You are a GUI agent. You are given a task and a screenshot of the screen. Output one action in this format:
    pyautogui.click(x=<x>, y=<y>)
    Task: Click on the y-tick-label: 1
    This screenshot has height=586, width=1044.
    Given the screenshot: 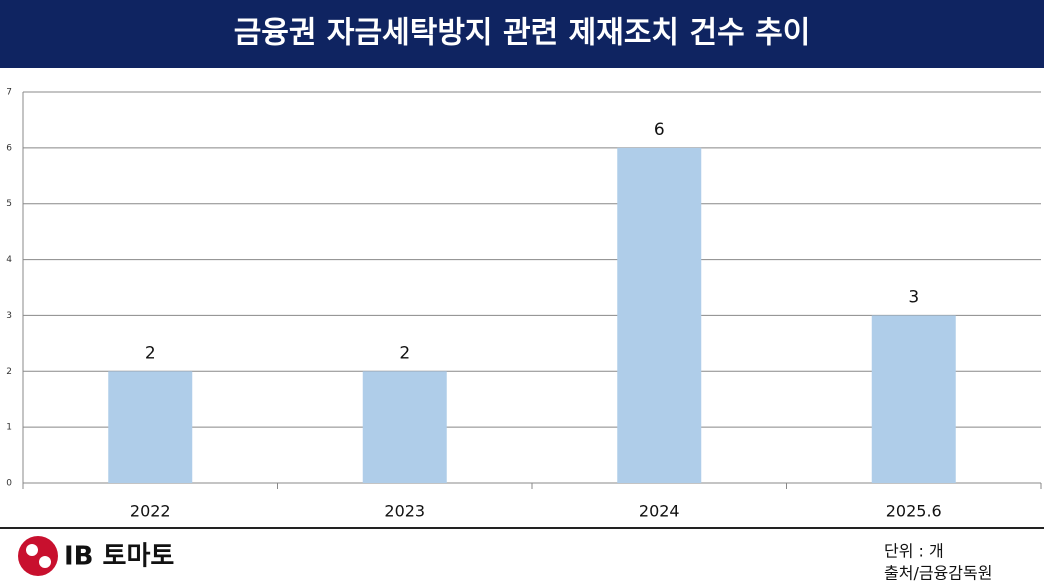 What is the action you would take?
    pyautogui.click(x=9, y=428)
    